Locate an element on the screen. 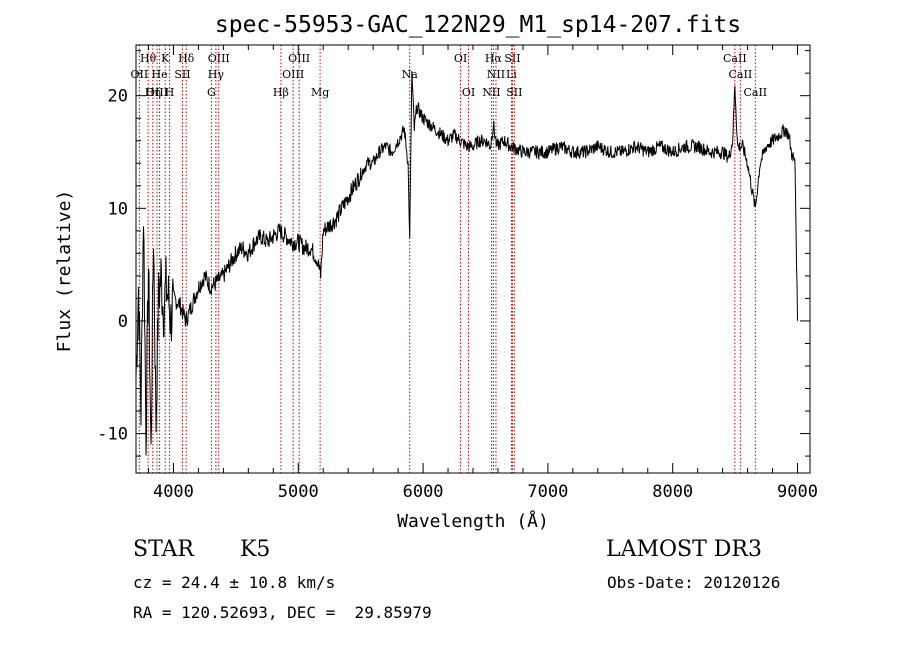 The width and height of the screenshot is (900, 649). y-tick-label: -10 is located at coordinates (112, 435).